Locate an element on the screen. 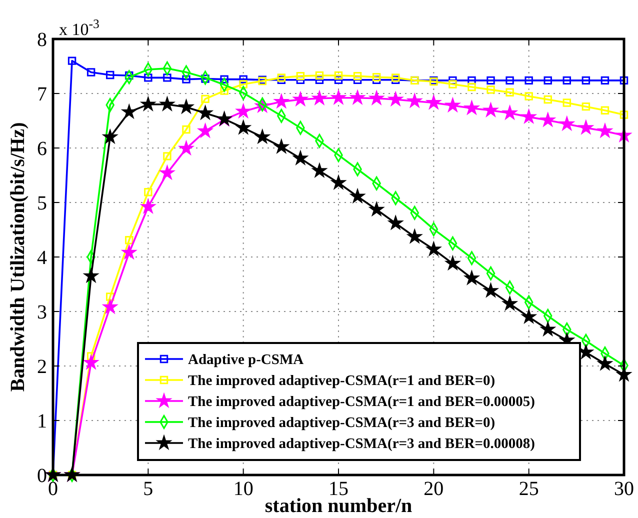  y-tick-label: 1 is located at coordinates (42, 421).